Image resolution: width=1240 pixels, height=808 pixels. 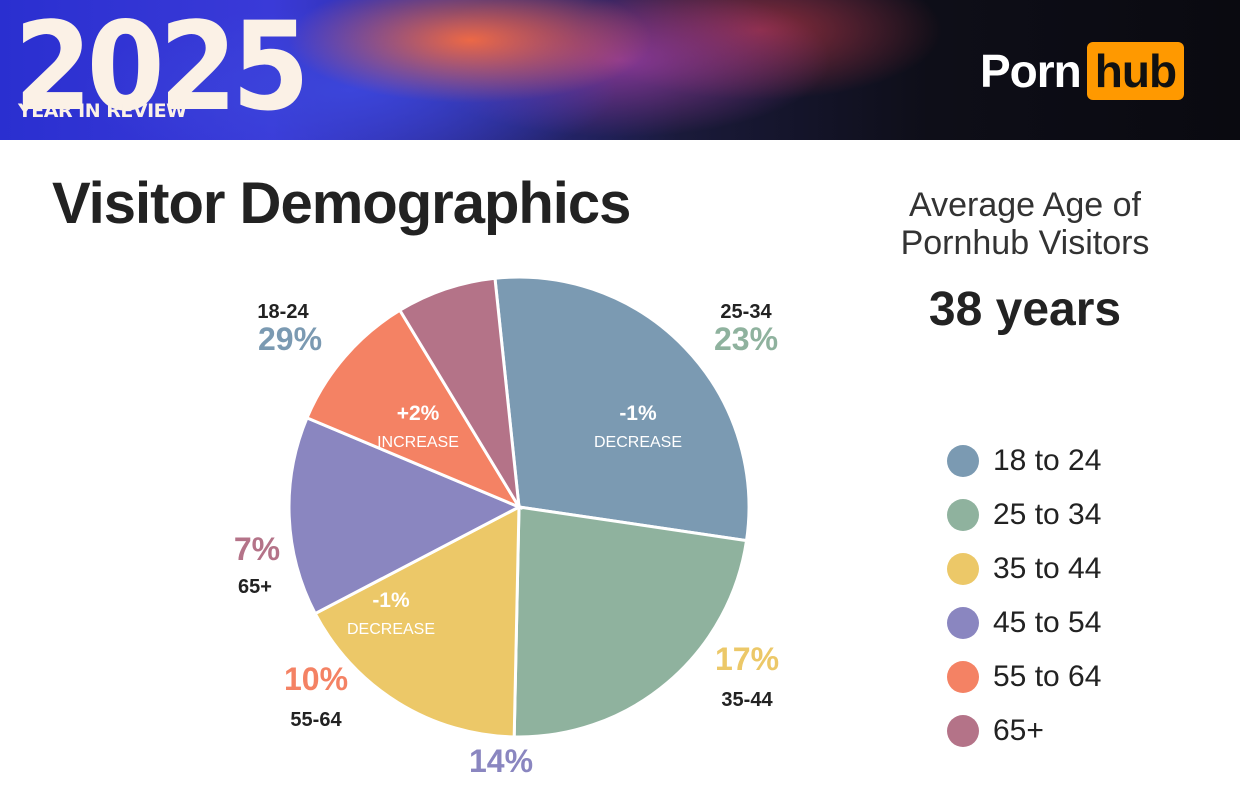 I want to click on change-label-18-24: INCREASE, so click(x=418, y=442).